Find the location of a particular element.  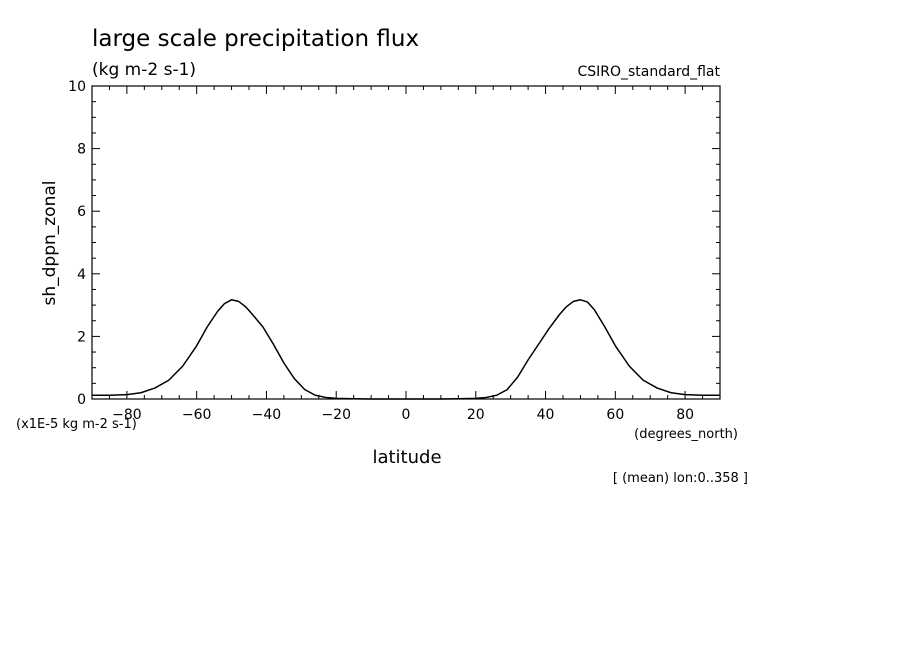

x-axis-units: (degrees_north) is located at coordinates (686, 434).